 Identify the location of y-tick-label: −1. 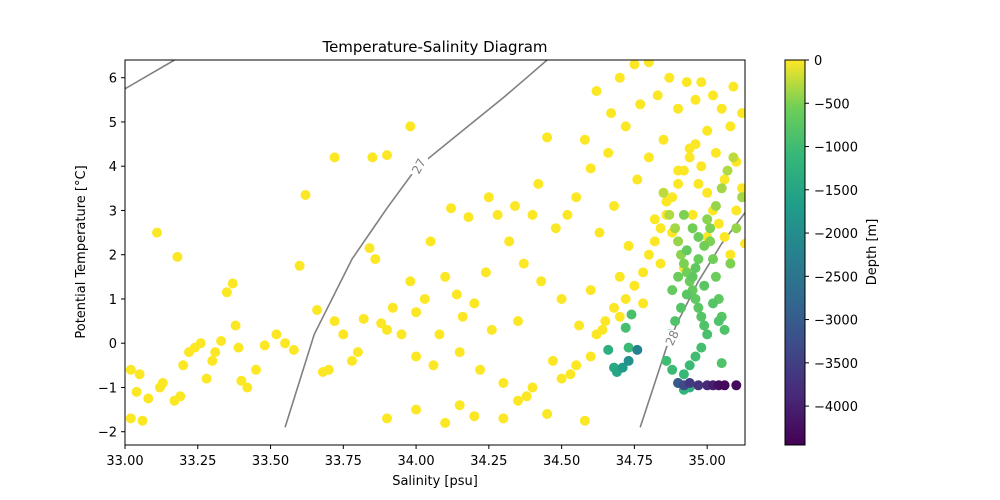
(107, 388).